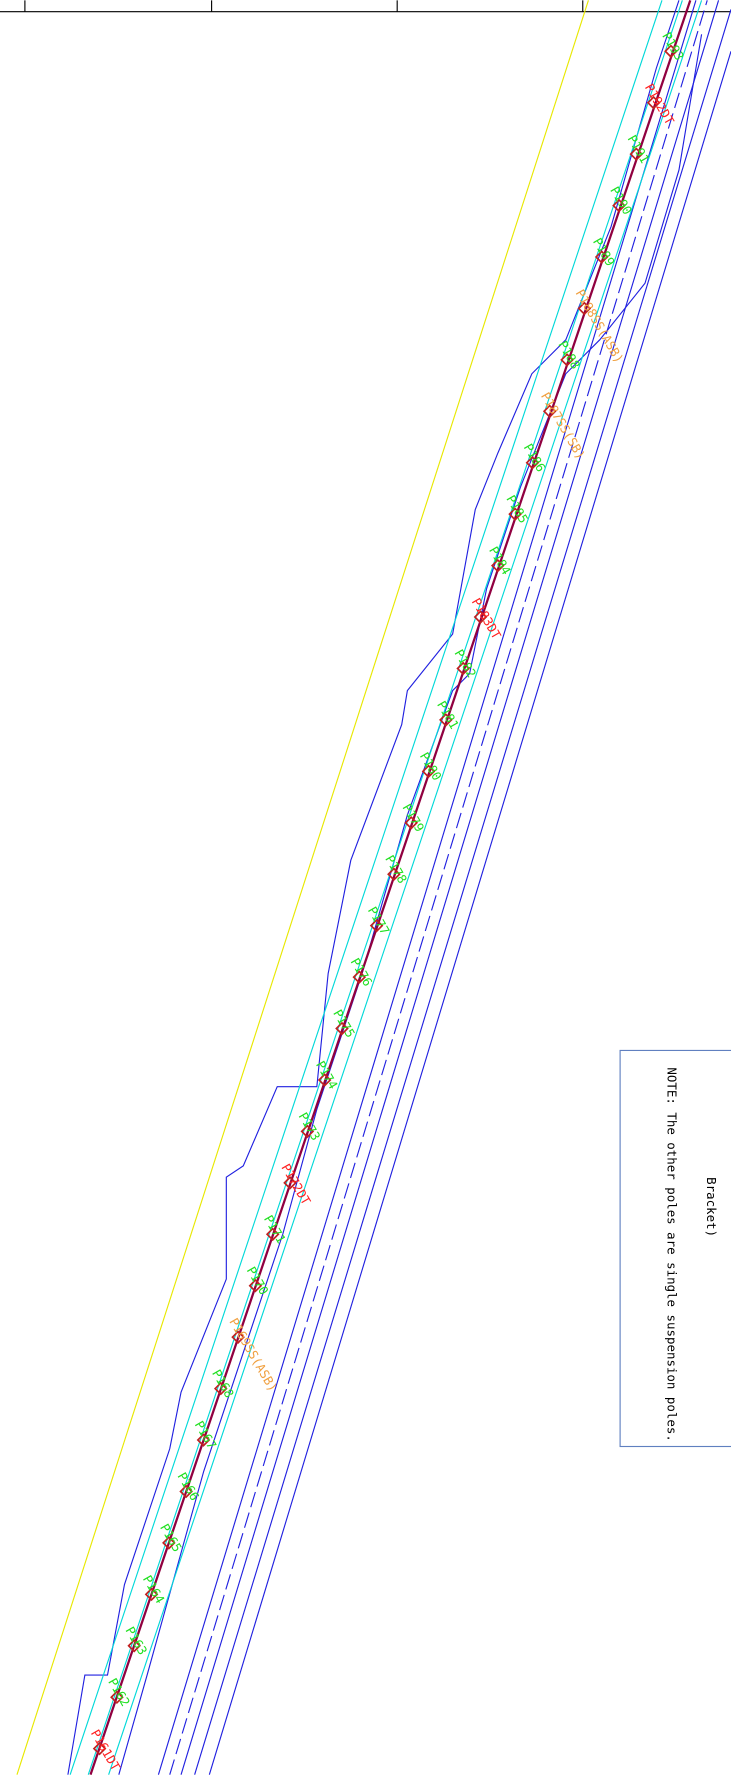 The image size is (731, 1775). I want to click on pole-label: P183DT, so click(487, 618).